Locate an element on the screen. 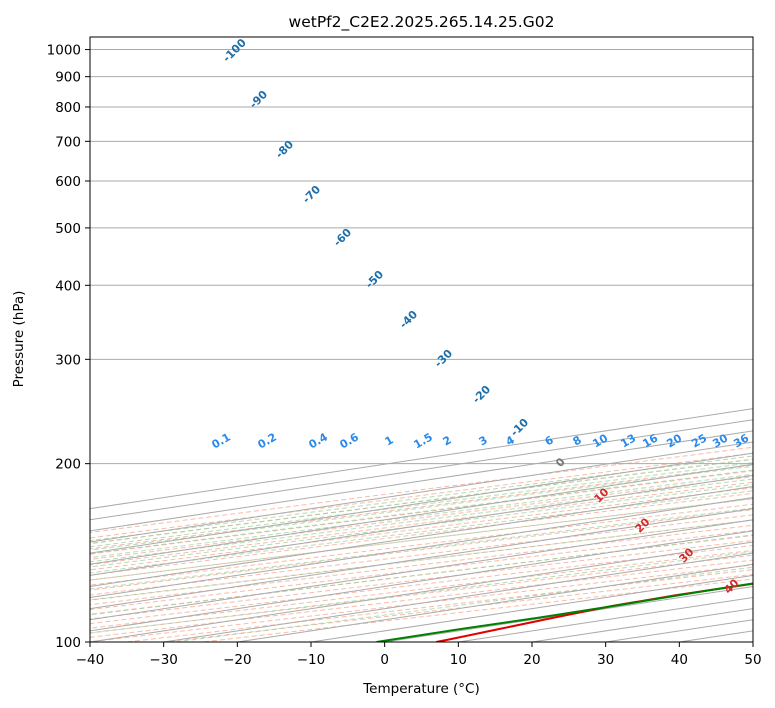 The height and width of the screenshot is (708, 775). y-axis: 100 200 300 400 500 600 700 800 900 1000 is located at coordinates (68, 347).